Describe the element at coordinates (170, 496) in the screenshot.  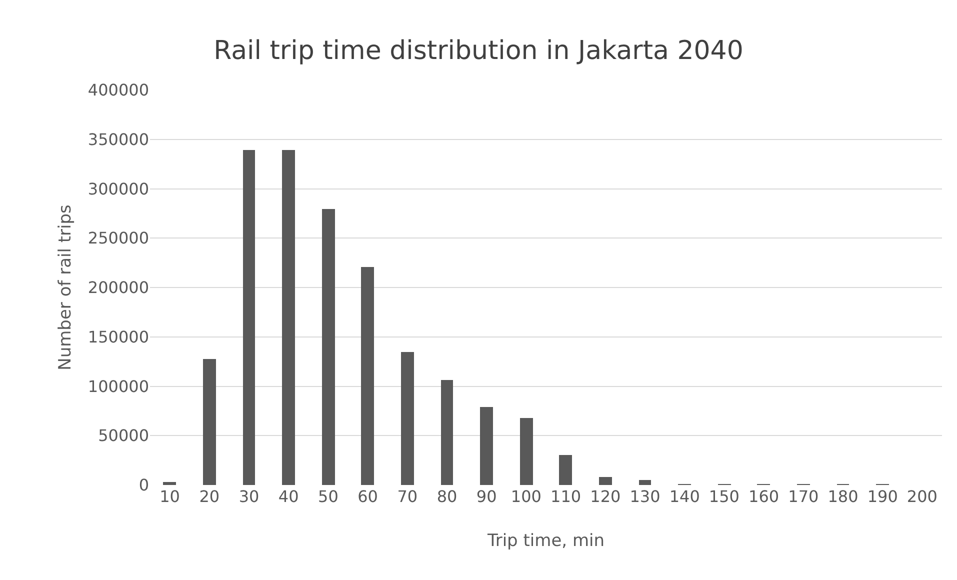
I see `x-tick-label: 10` at that location.